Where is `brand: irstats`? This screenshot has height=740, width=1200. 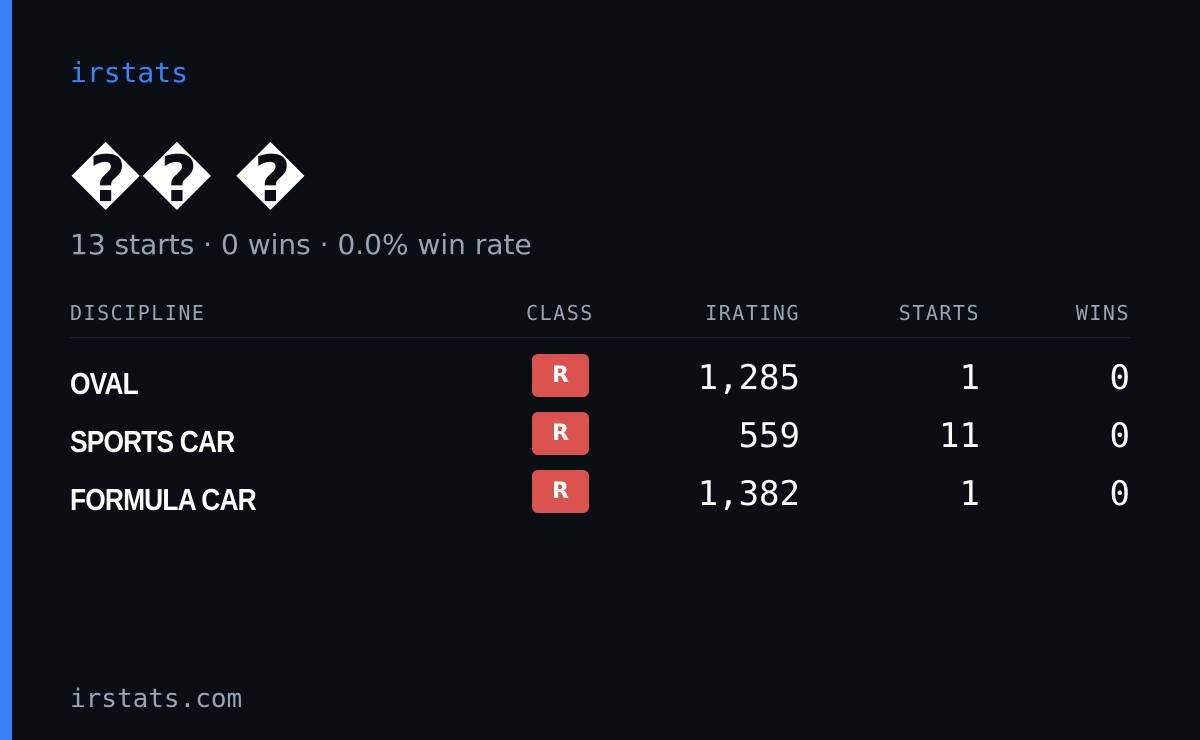
brand: irstats is located at coordinates (129, 72).